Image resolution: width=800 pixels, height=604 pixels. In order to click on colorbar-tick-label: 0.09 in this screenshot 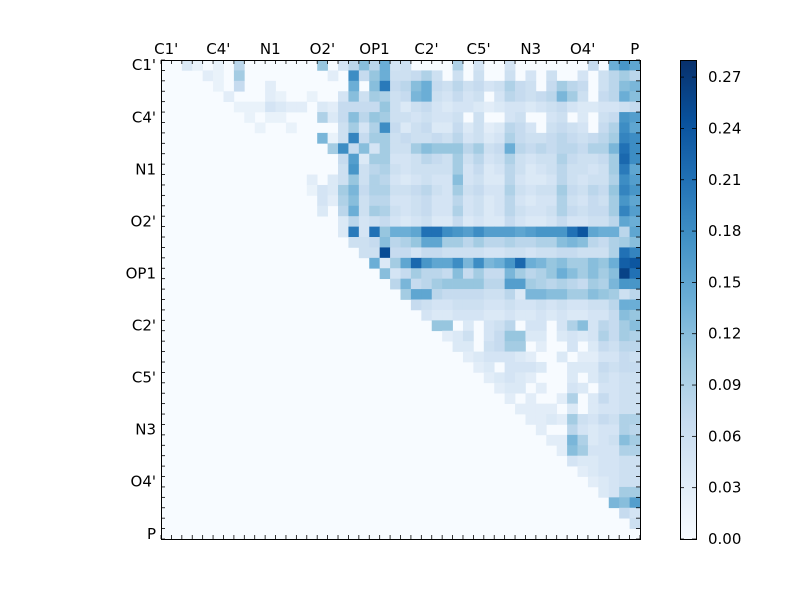, I will do `click(724, 385)`.